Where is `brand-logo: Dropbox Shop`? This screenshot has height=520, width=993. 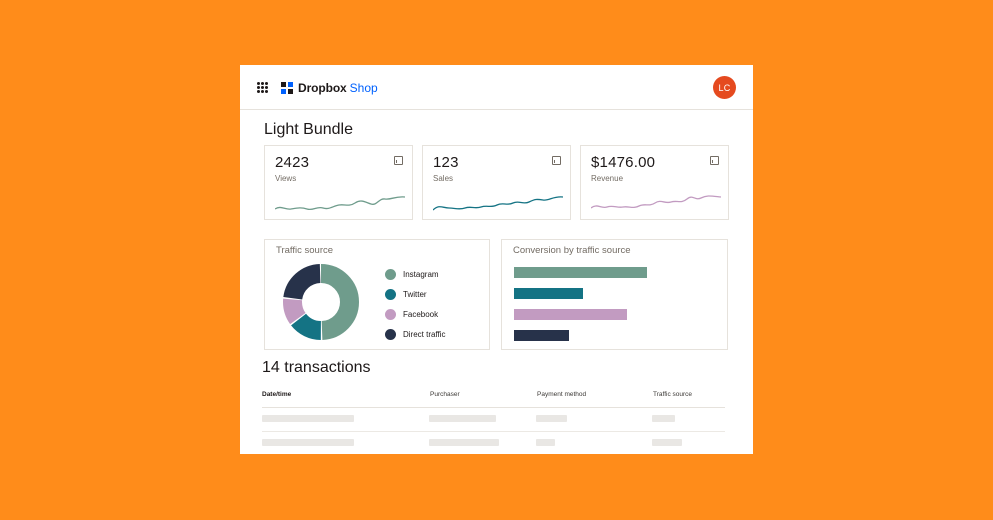
brand-logo: Dropbox Shop is located at coordinates (329, 88).